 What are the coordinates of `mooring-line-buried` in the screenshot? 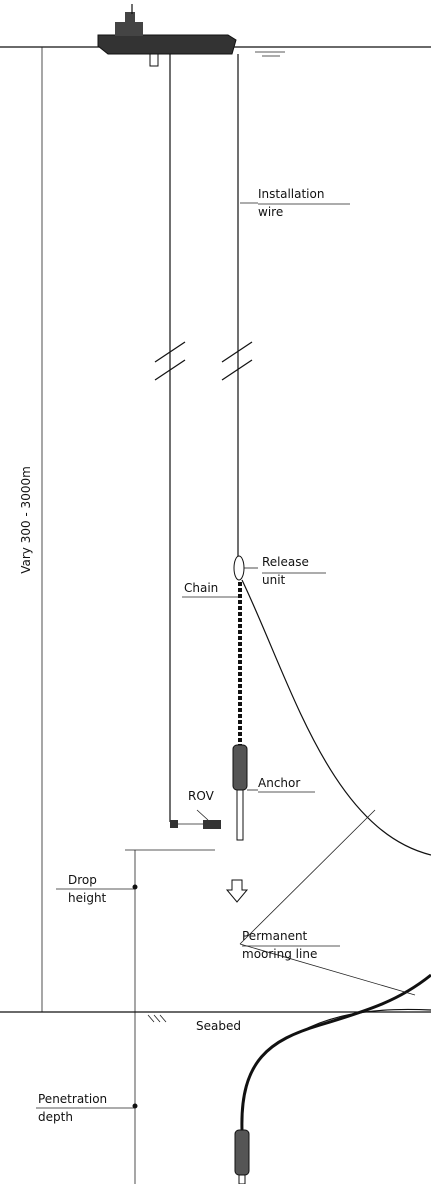 It's located at (335, 1052).